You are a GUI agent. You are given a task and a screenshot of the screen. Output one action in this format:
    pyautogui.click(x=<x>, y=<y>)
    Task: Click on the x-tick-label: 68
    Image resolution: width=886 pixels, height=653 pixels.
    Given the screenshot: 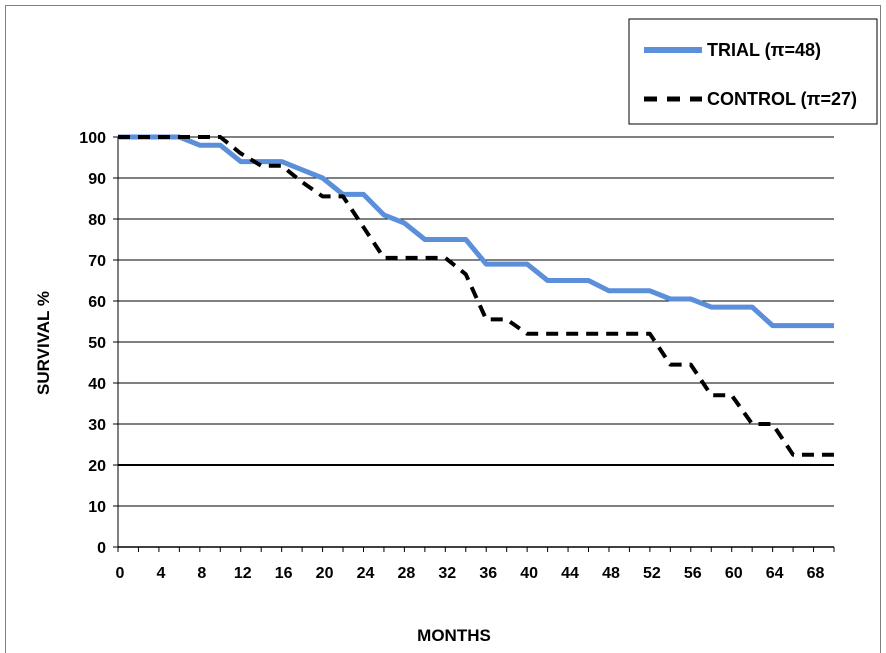 What is the action you would take?
    pyautogui.click(x=816, y=573)
    